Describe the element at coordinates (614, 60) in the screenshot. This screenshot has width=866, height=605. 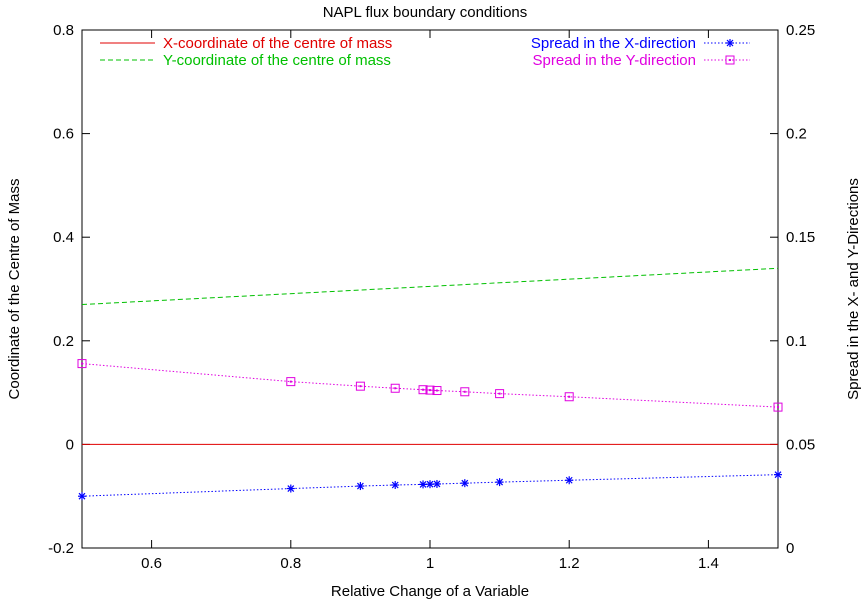
I see `legend-label: Spread in the Y-direction` at that location.